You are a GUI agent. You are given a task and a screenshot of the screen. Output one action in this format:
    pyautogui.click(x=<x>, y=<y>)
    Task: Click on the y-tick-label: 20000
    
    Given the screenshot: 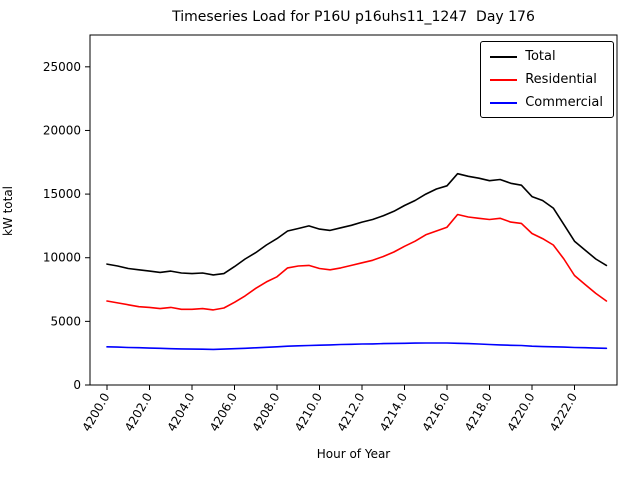 What is the action you would take?
    pyautogui.click(x=62, y=130)
    